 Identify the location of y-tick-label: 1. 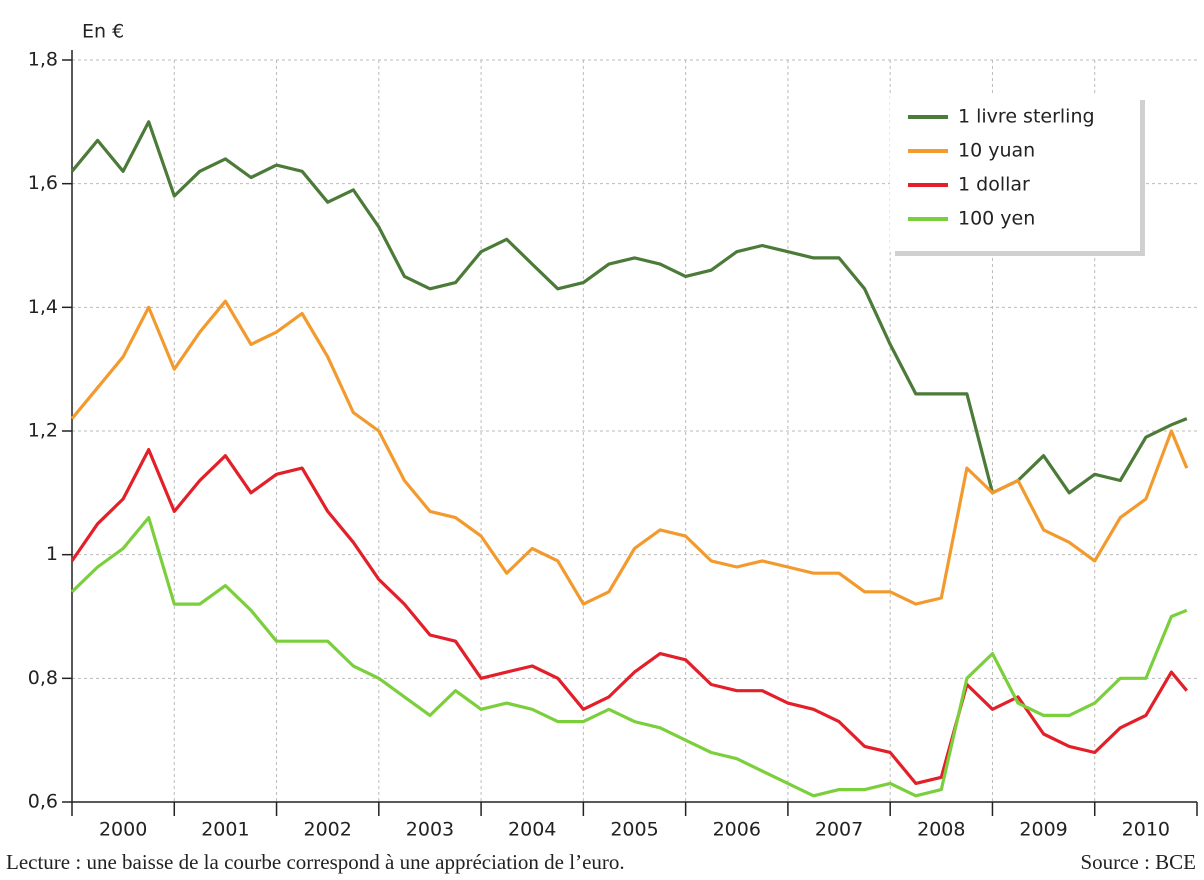
(52, 554).